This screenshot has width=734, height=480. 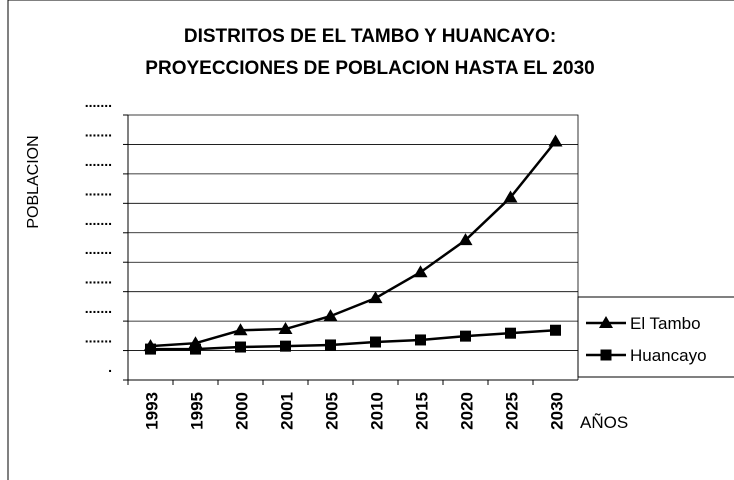 What do you see at coordinates (242, 411) in the screenshot?
I see `x-tick-label: 2000` at bounding box center [242, 411].